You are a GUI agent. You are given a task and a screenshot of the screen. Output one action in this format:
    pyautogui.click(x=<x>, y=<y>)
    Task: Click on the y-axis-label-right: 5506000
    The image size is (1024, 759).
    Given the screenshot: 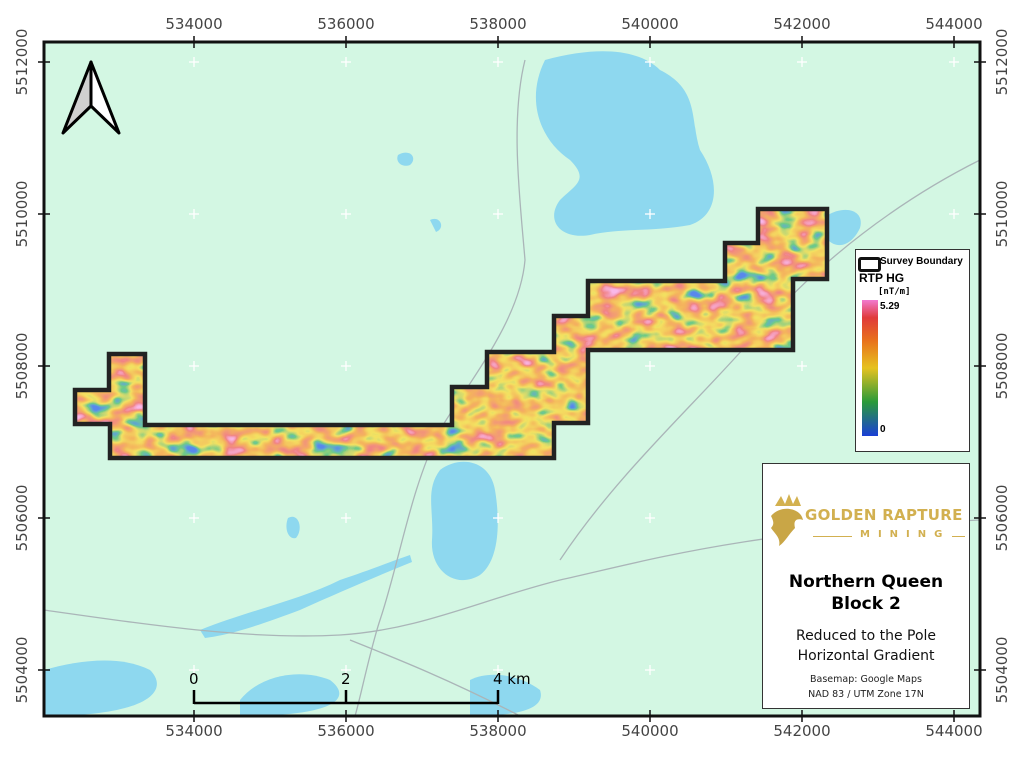 What is the action you would take?
    pyautogui.click(x=1002, y=518)
    